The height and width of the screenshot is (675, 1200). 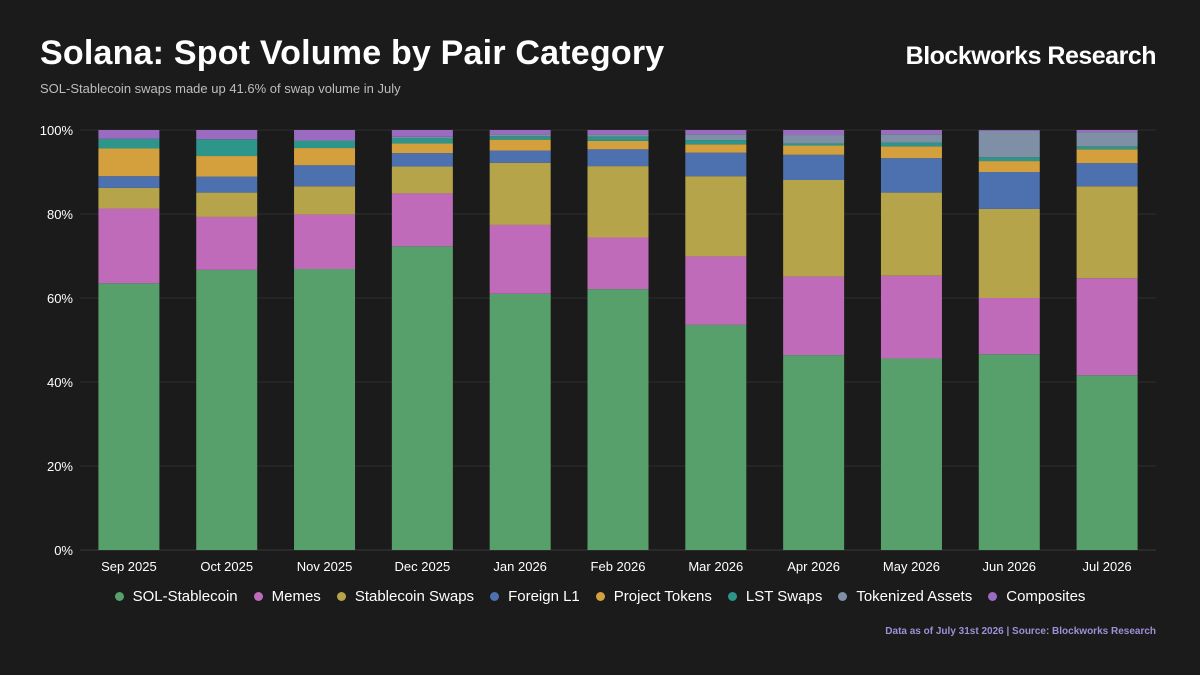 I want to click on chart-title: Solana: Spot Volume by Pair Category, so click(x=352, y=53).